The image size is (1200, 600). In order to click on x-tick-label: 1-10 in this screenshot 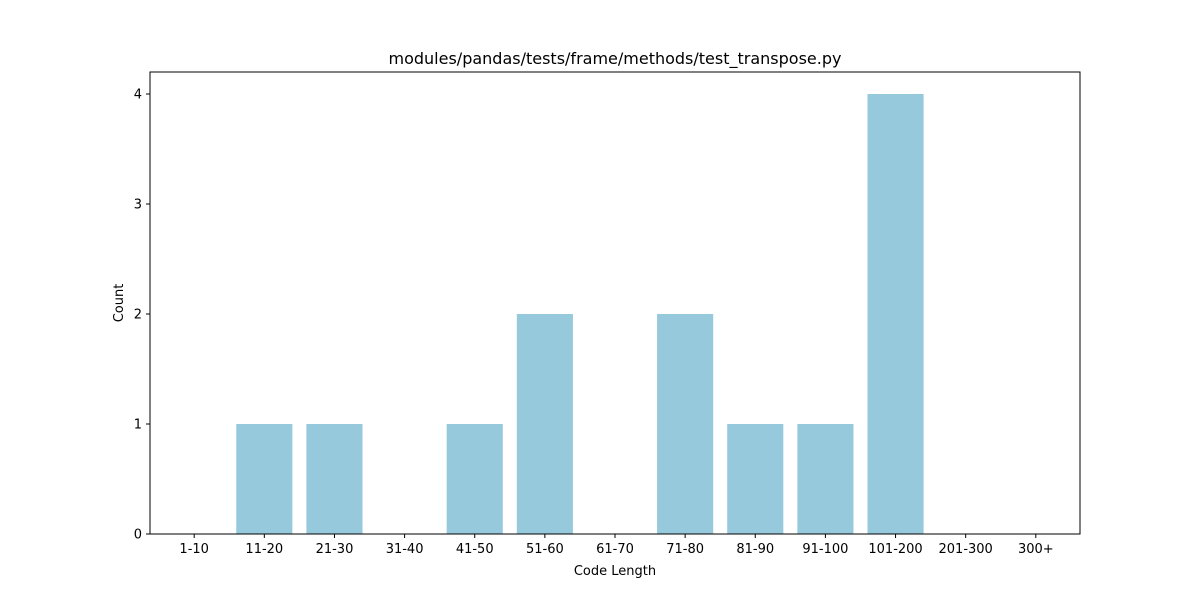, I will do `click(194, 549)`.